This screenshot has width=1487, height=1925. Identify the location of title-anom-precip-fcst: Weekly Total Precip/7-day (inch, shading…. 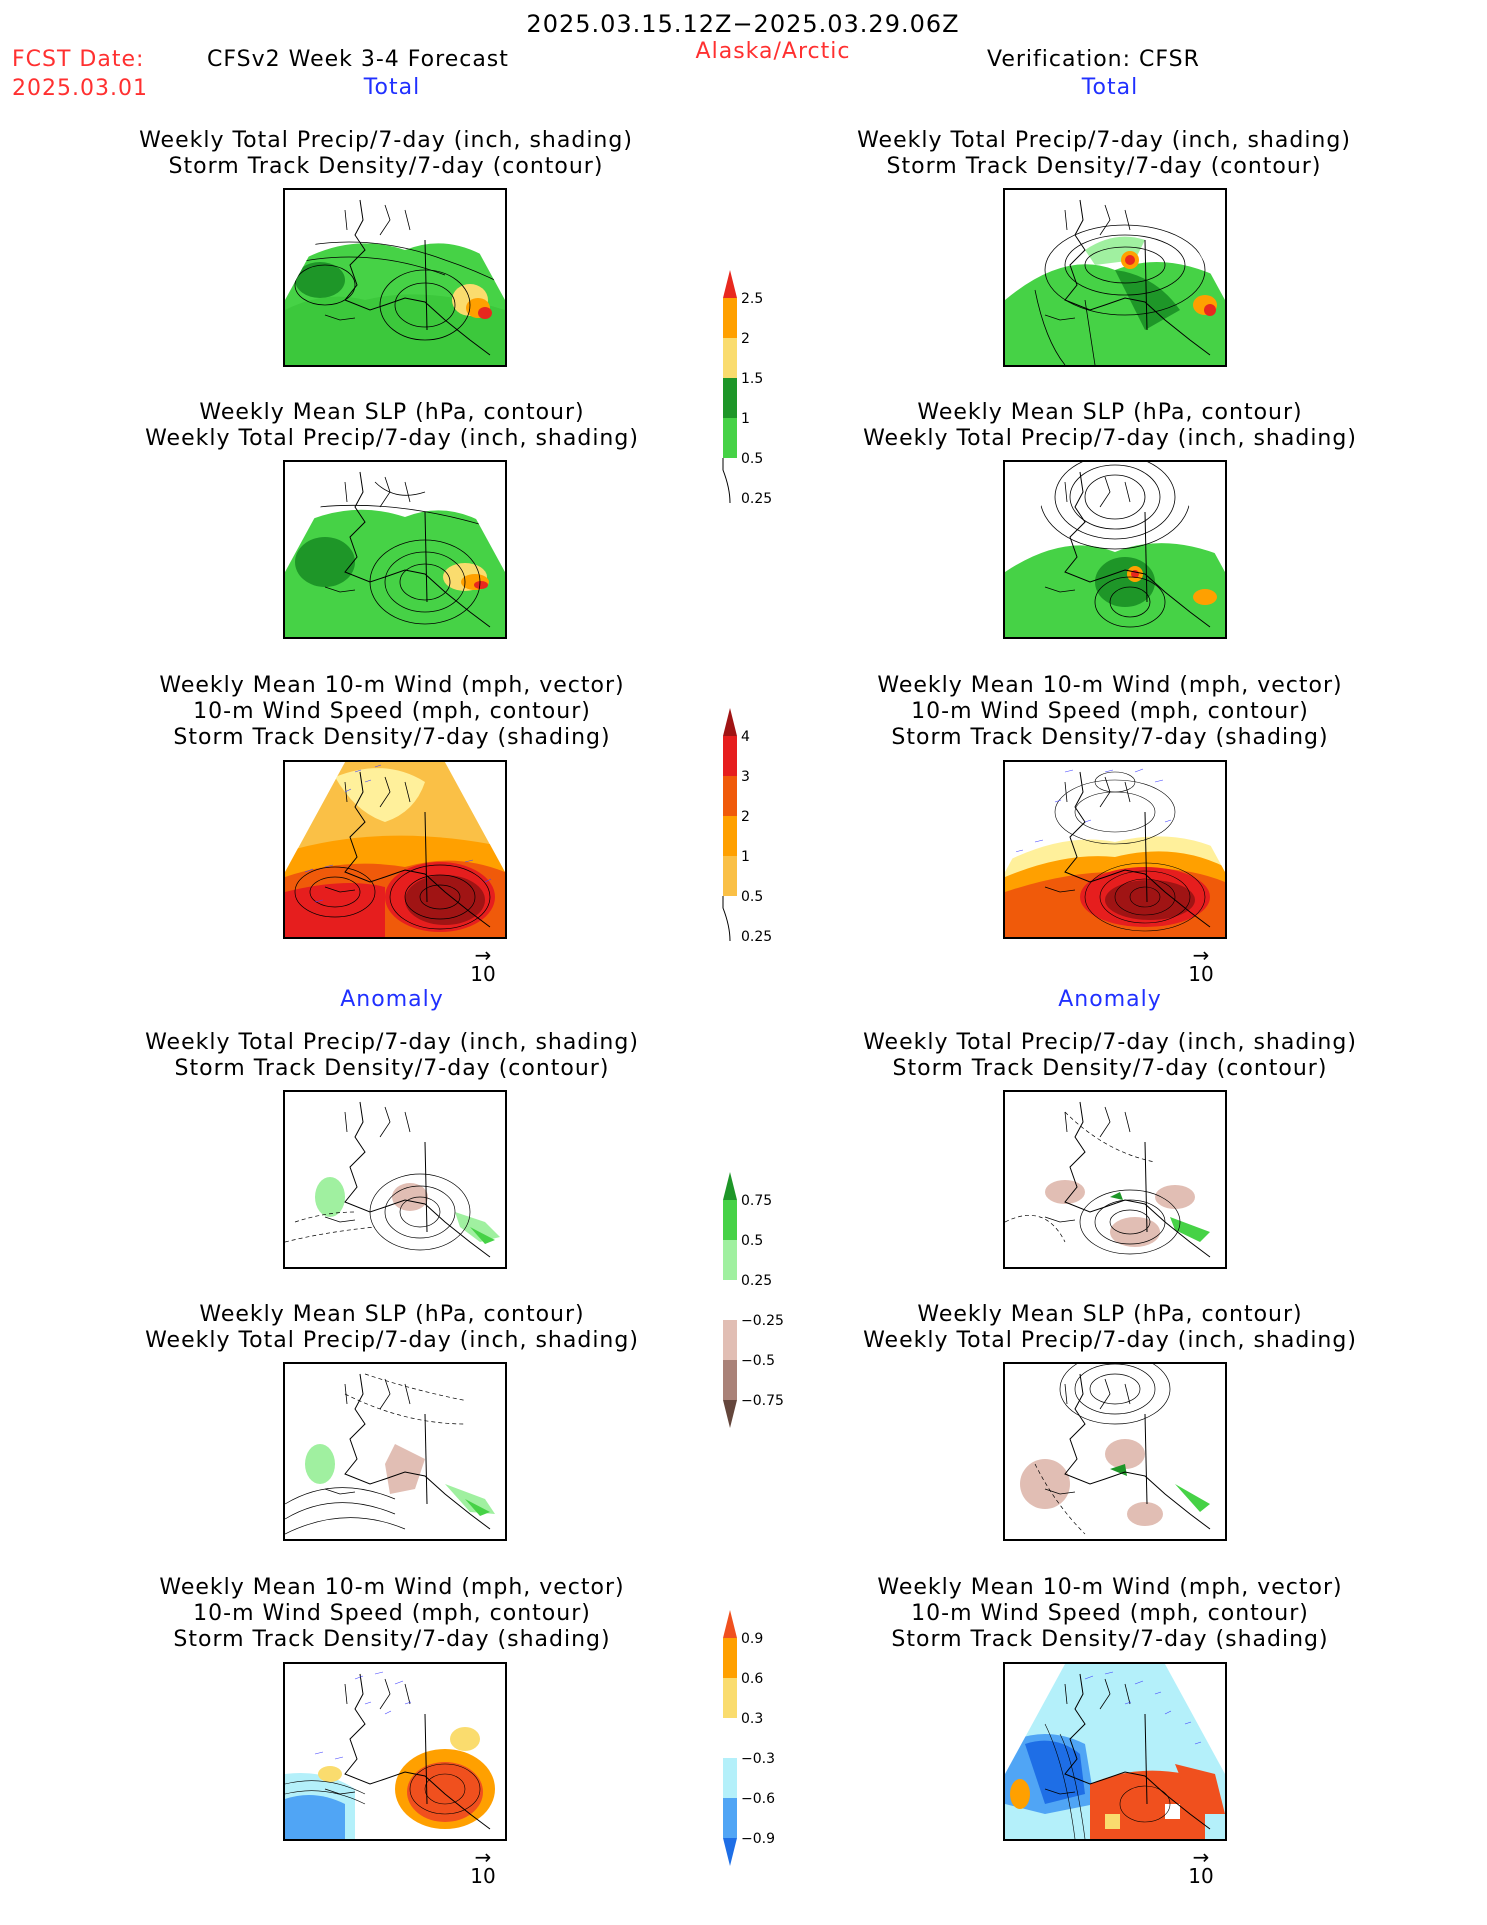
(392, 1055).